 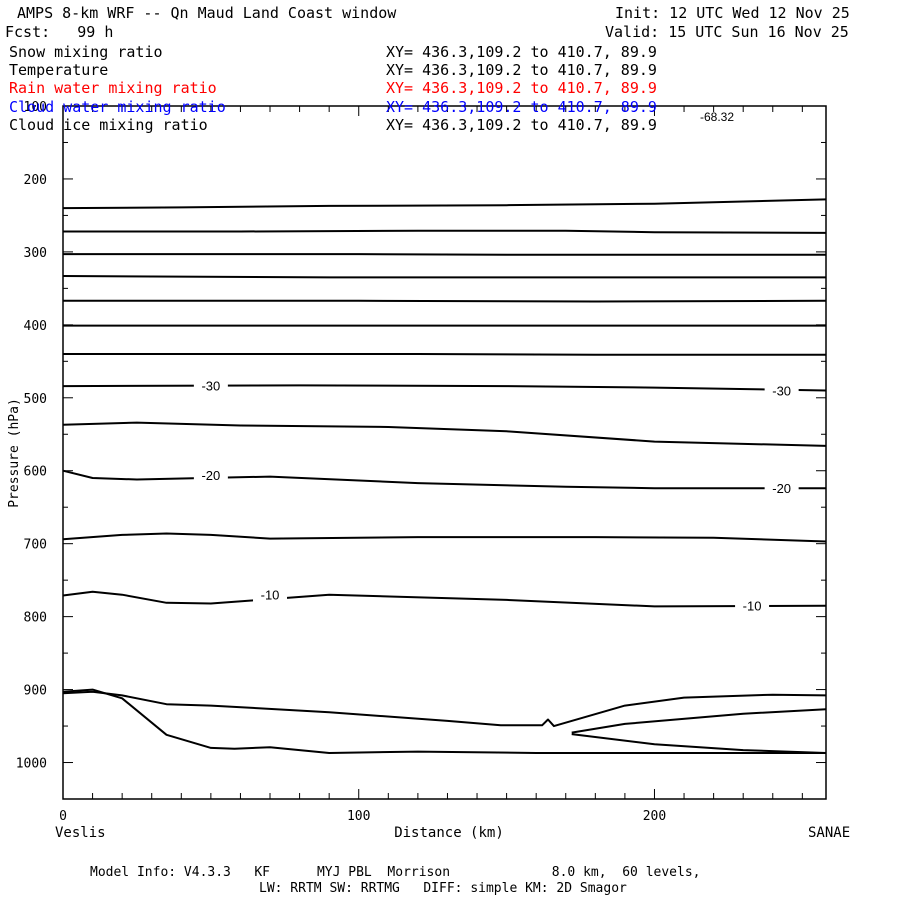 I want to click on x-tick-label: 100, so click(x=358, y=816).